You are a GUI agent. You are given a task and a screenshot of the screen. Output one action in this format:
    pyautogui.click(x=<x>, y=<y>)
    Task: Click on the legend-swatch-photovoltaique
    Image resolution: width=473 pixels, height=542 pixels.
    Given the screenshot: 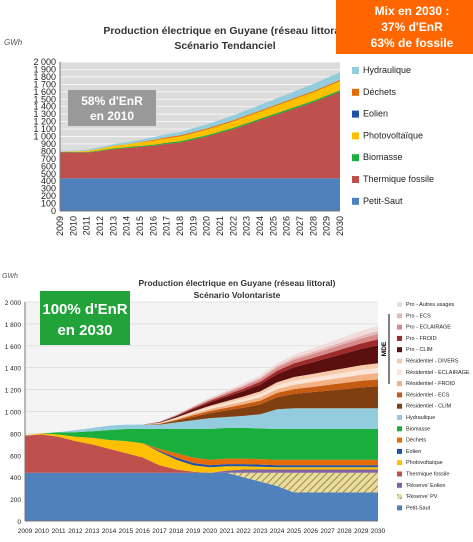 What is the action you would take?
    pyautogui.click(x=355, y=136)
    